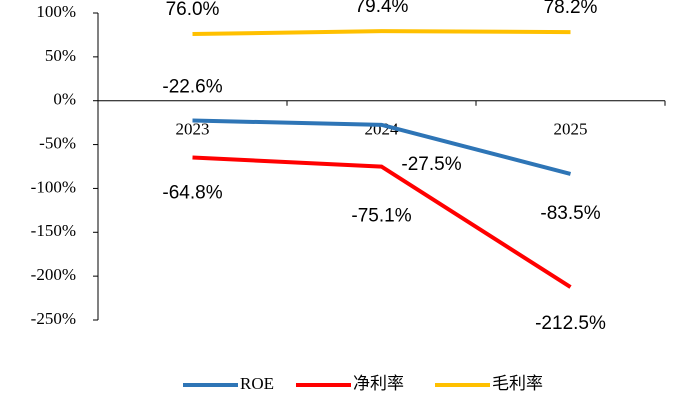  I want to click on data-label: 78.2%, so click(571, 9).